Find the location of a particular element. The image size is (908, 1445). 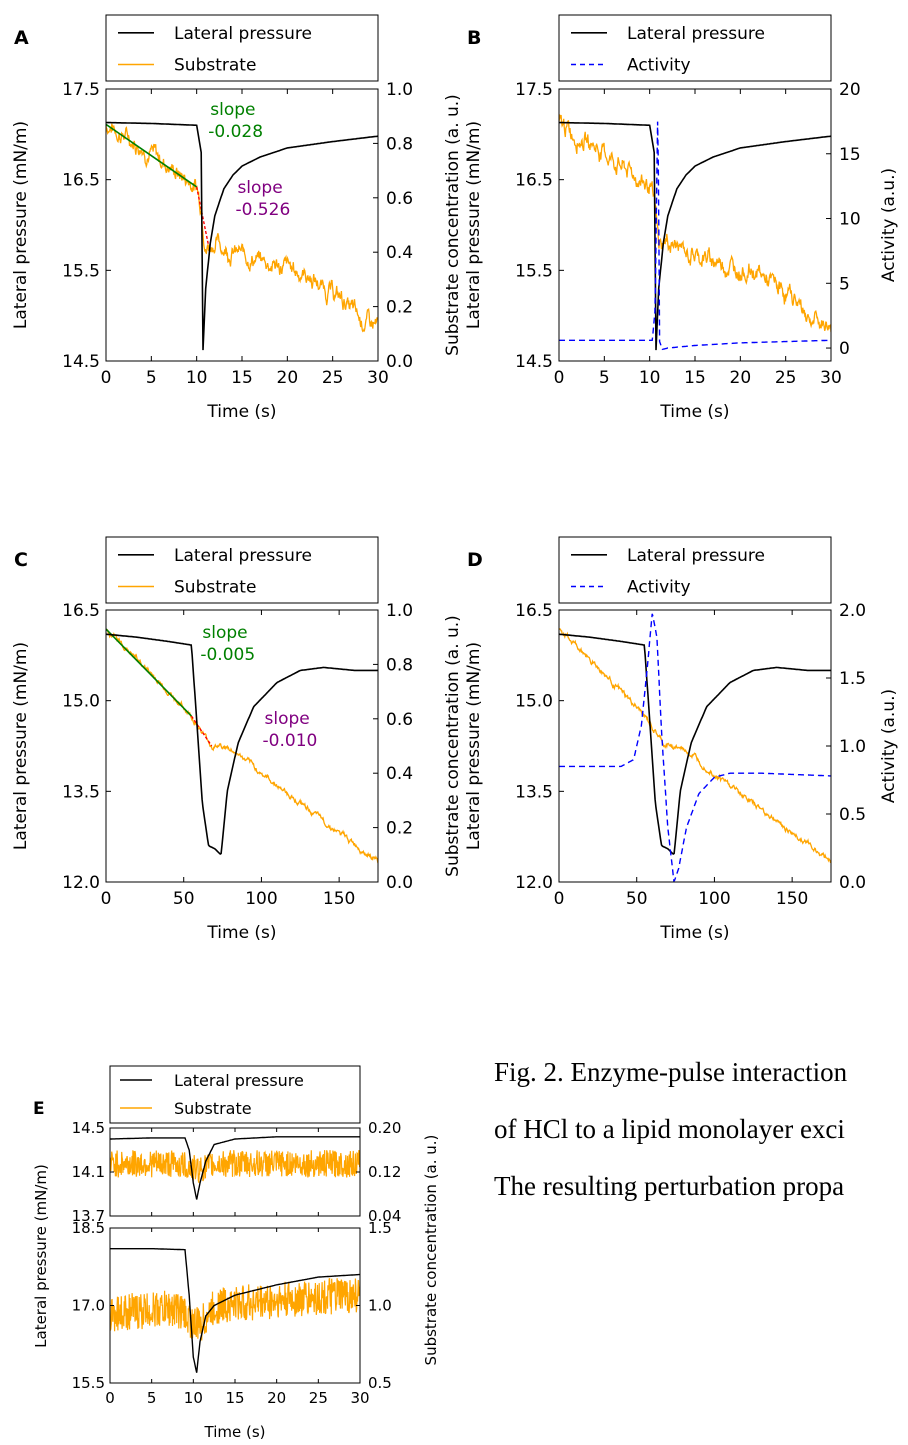

y-tick-label-right: 0.2 is located at coordinates (399, 829).